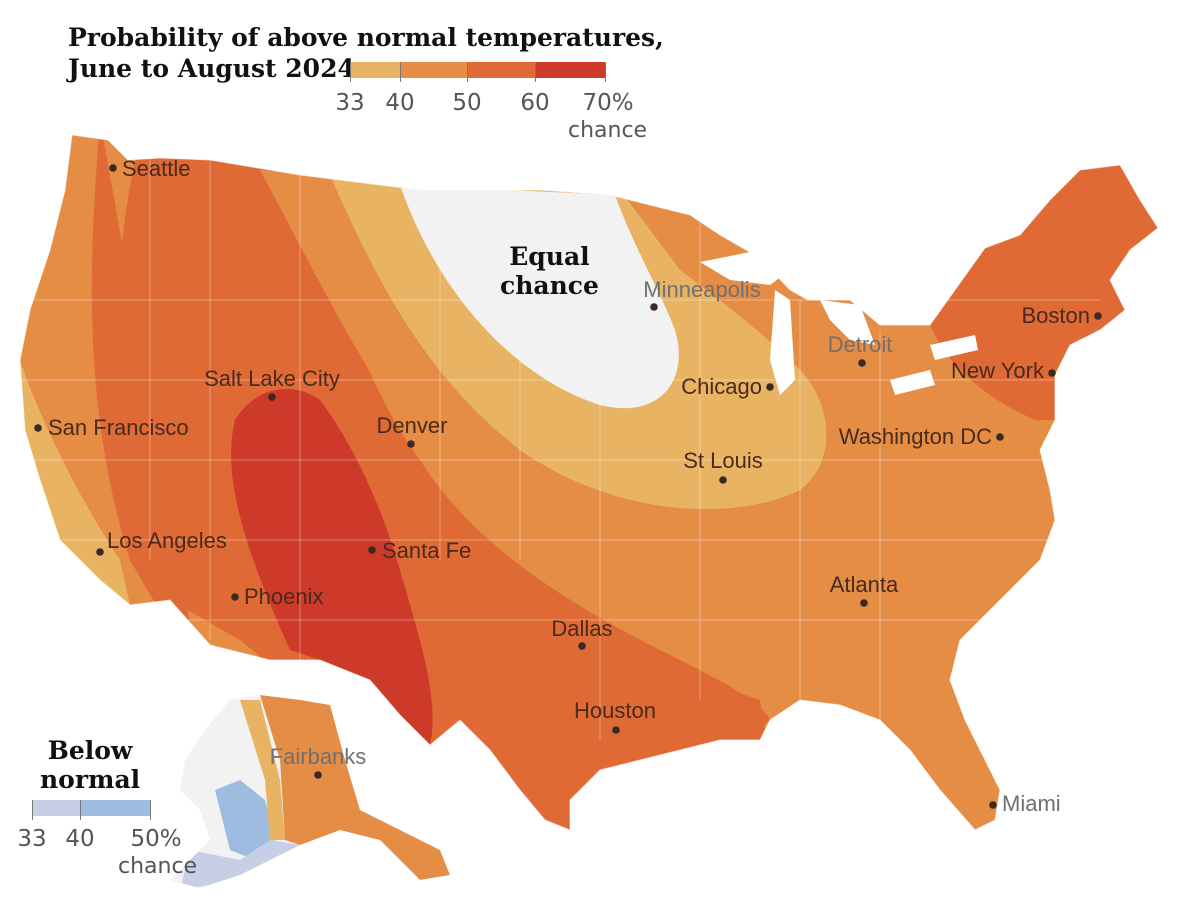 The image size is (1192, 921). Describe the element at coordinates (372, 550) in the screenshot. I see `city-dot-santa-fe` at that location.